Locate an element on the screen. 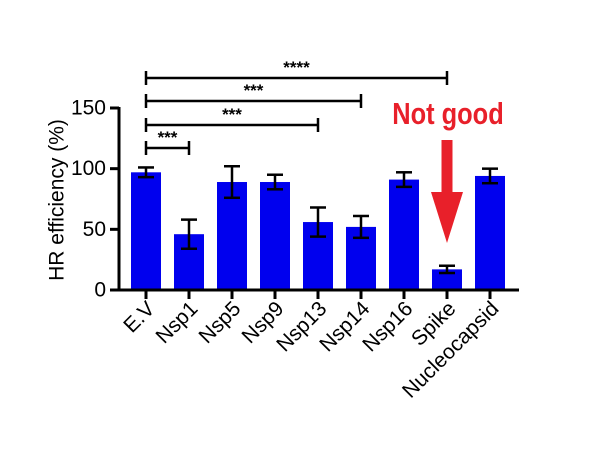  x-tick-label-nsp1: Nsp1 is located at coordinates (177, 322).